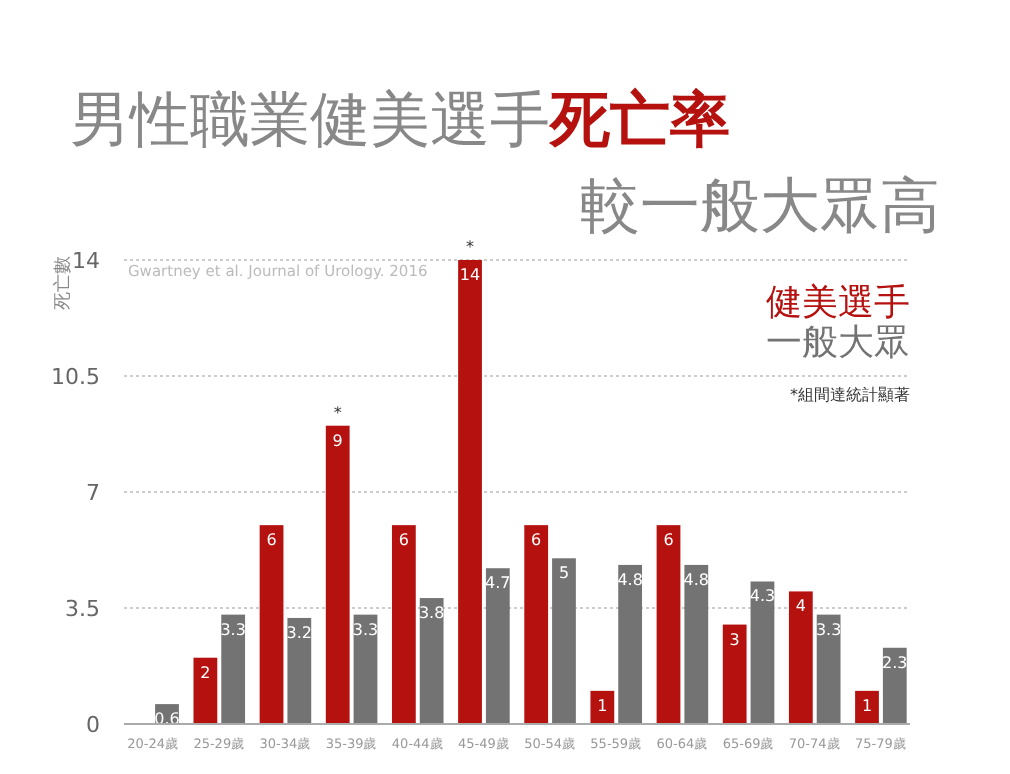 This screenshot has width=1010, height=774. I want to click on y-tick-label: 10.5, so click(75, 377).